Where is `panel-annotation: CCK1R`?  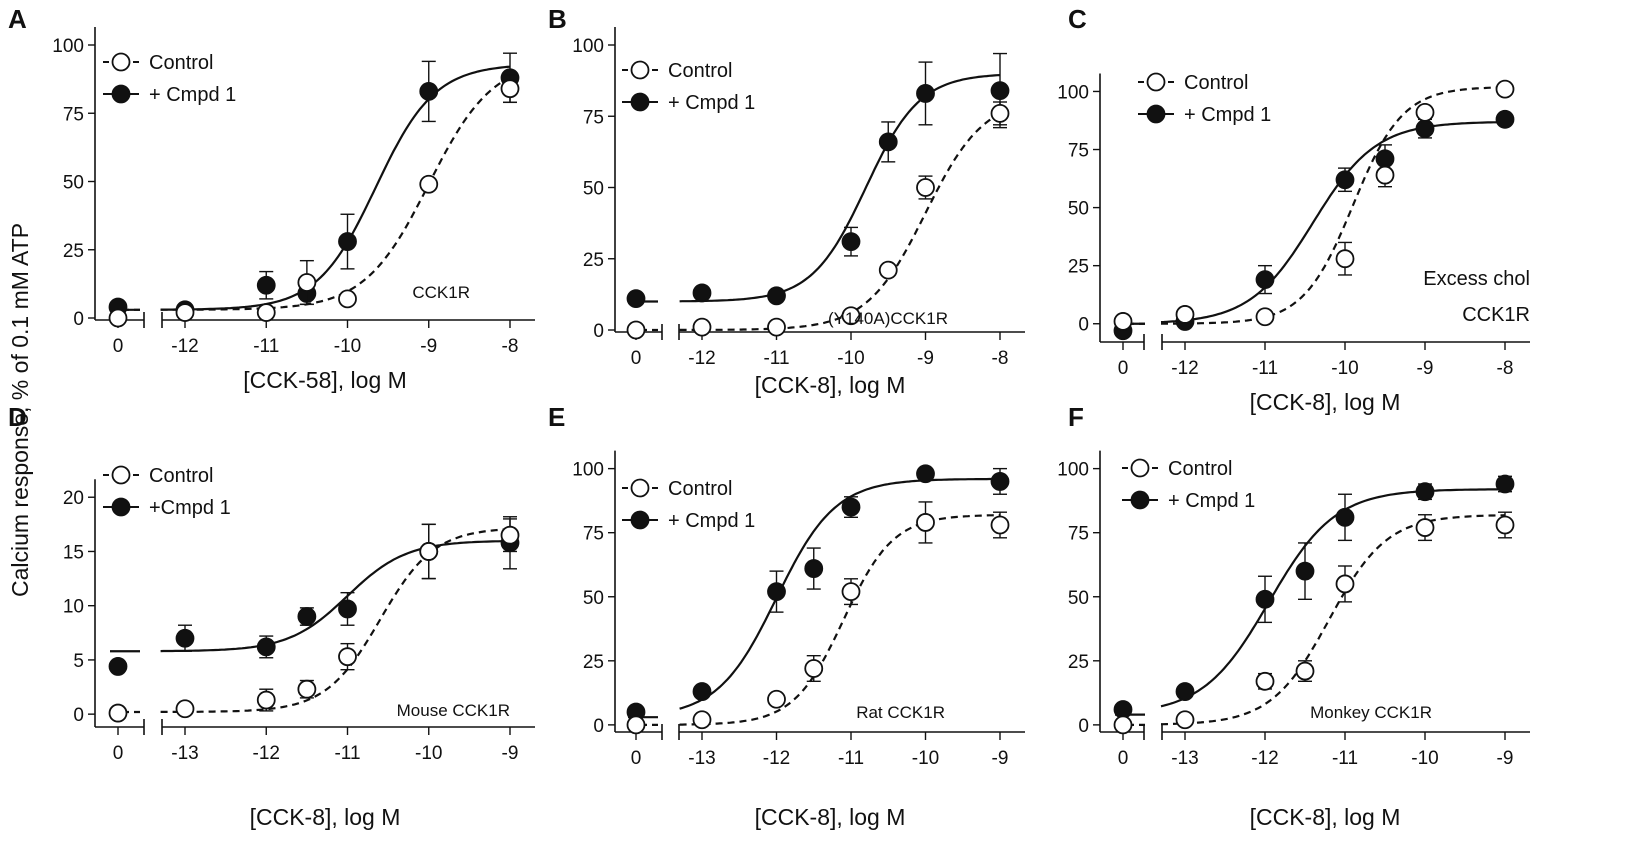 panel-annotation: CCK1R is located at coordinates (441, 292).